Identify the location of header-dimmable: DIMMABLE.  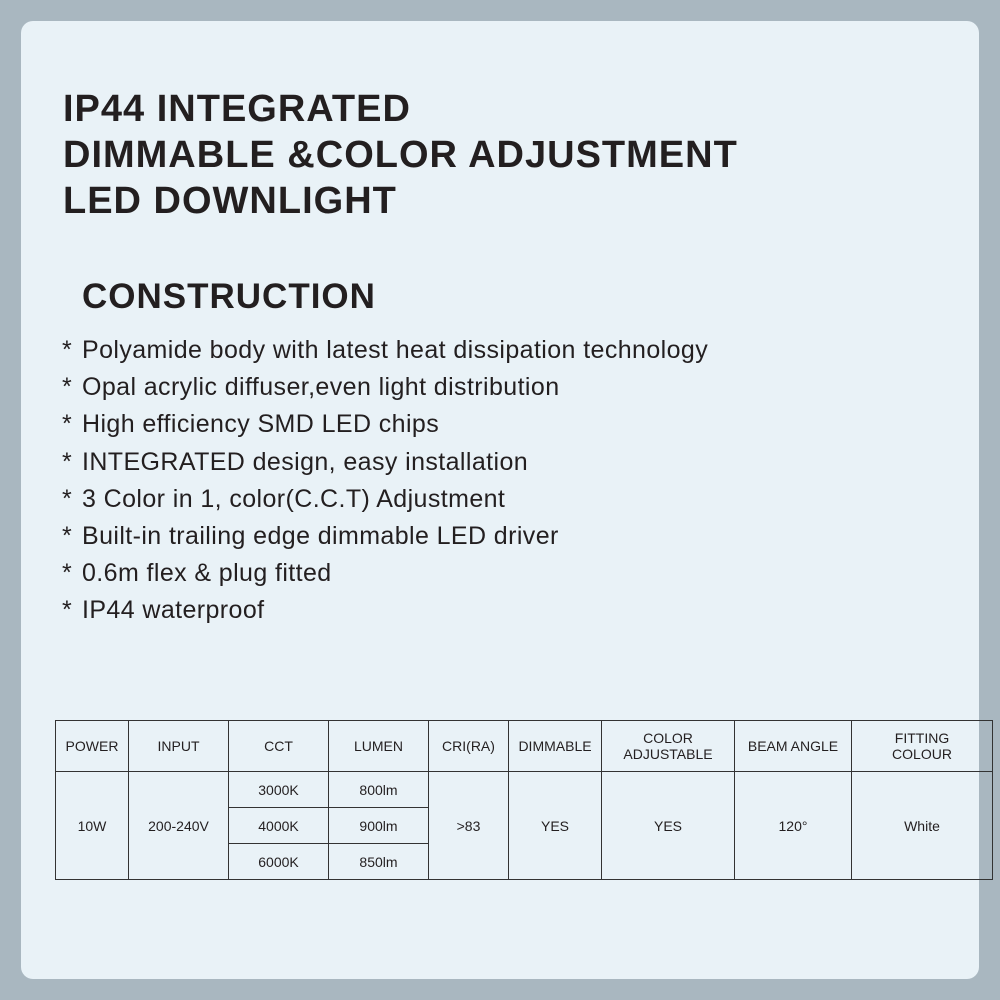
(555, 746).